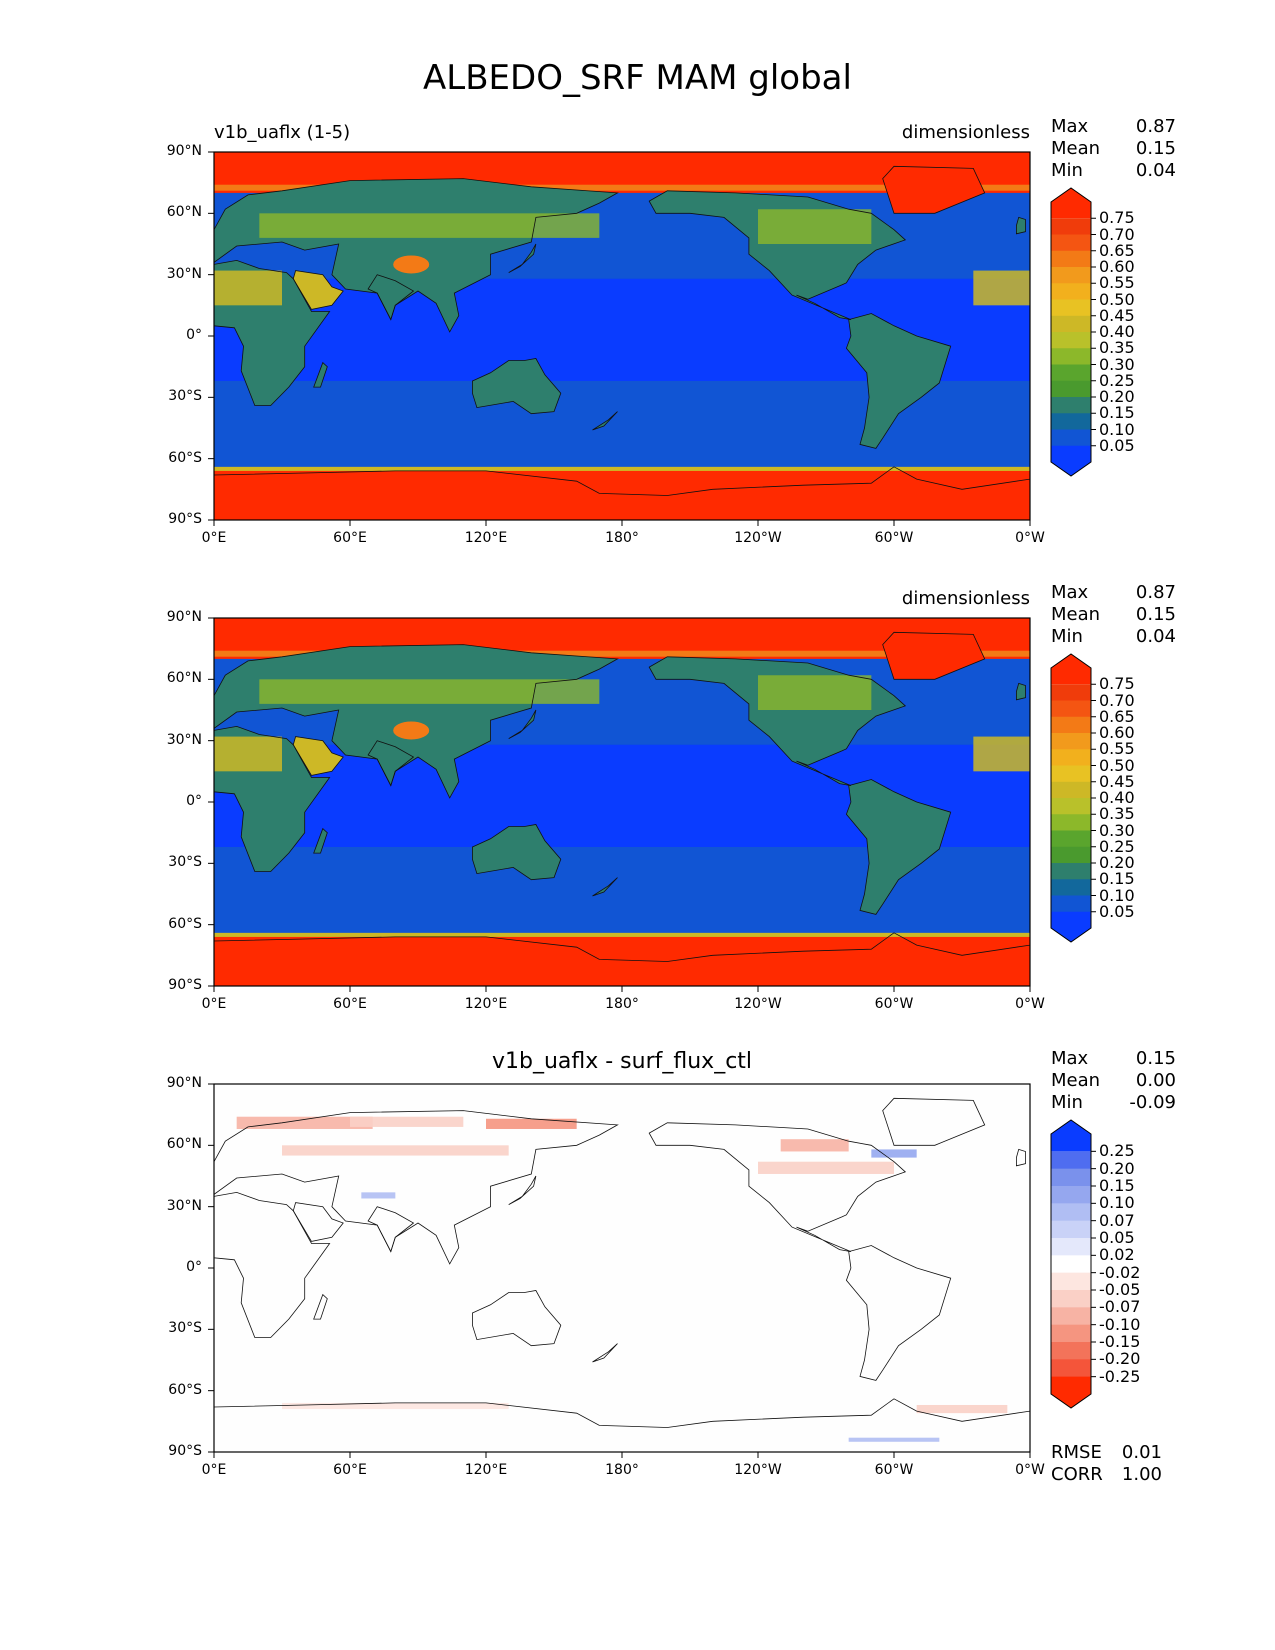 Image resolution: width=1275 pixels, height=1650 pixels. I want to click on coastline-madagascar, so click(320, 1306).